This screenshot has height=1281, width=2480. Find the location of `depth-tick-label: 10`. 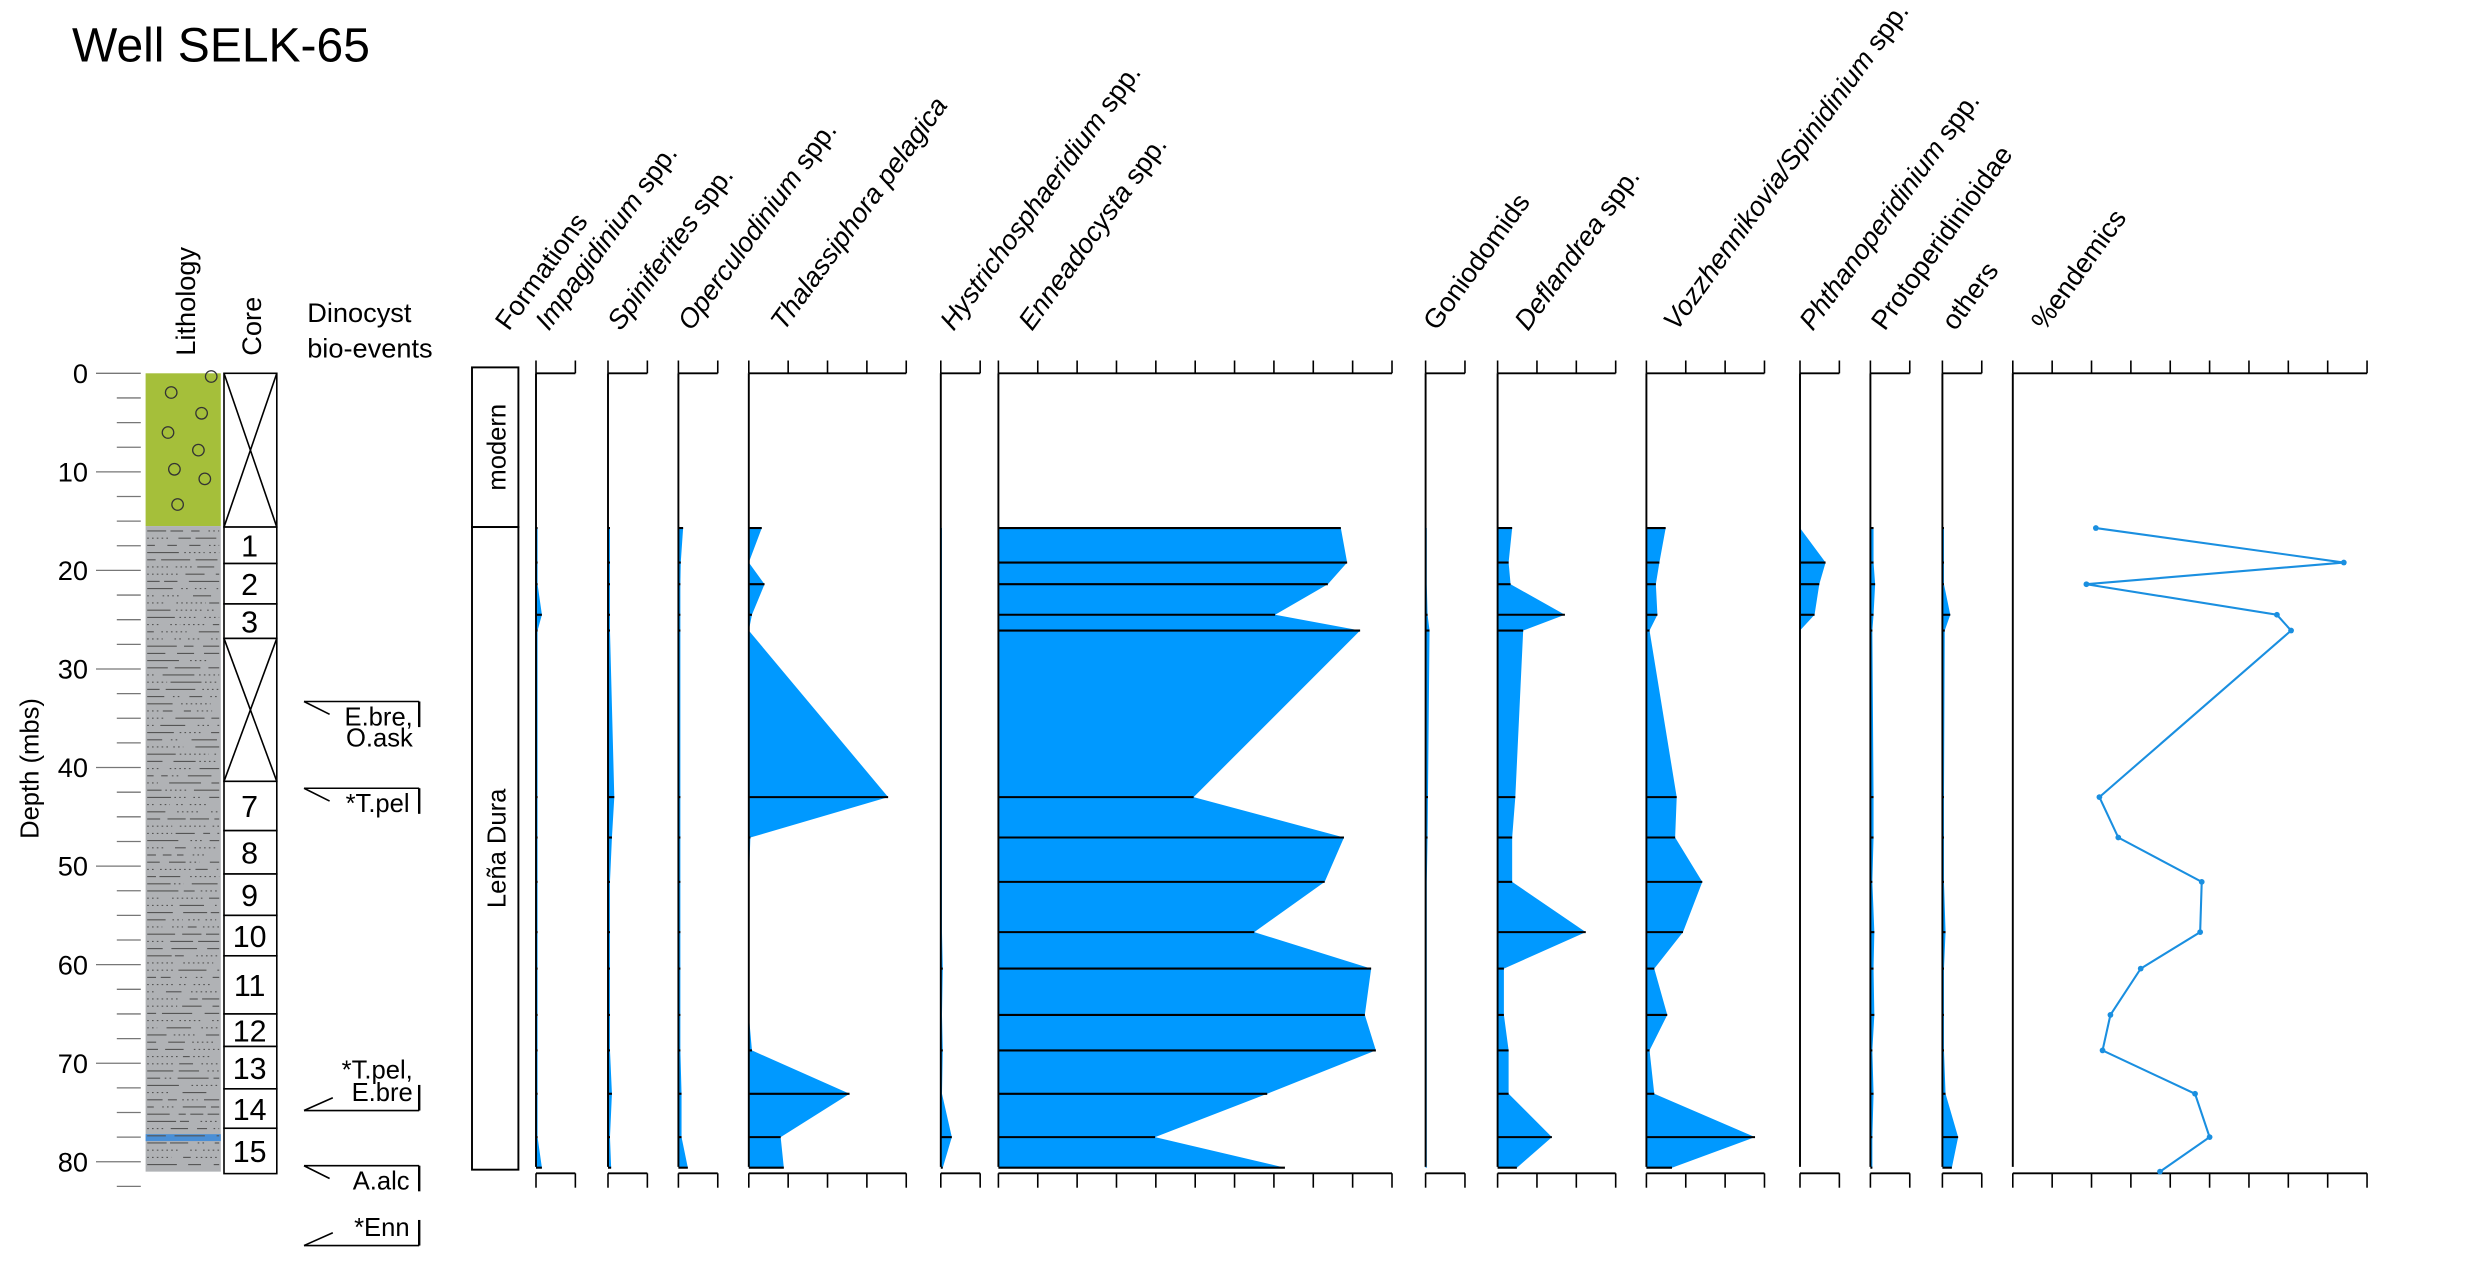

depth-tick-label: 10 is located at coordinates (73, 471).